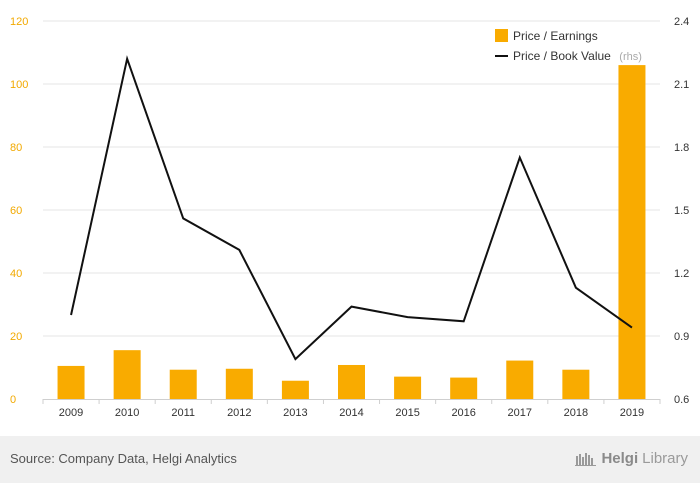  Describe the element at coordinates (562, 56) in the screenshot. I see `legend-label-pb-main: Price / Book Value` at that location.